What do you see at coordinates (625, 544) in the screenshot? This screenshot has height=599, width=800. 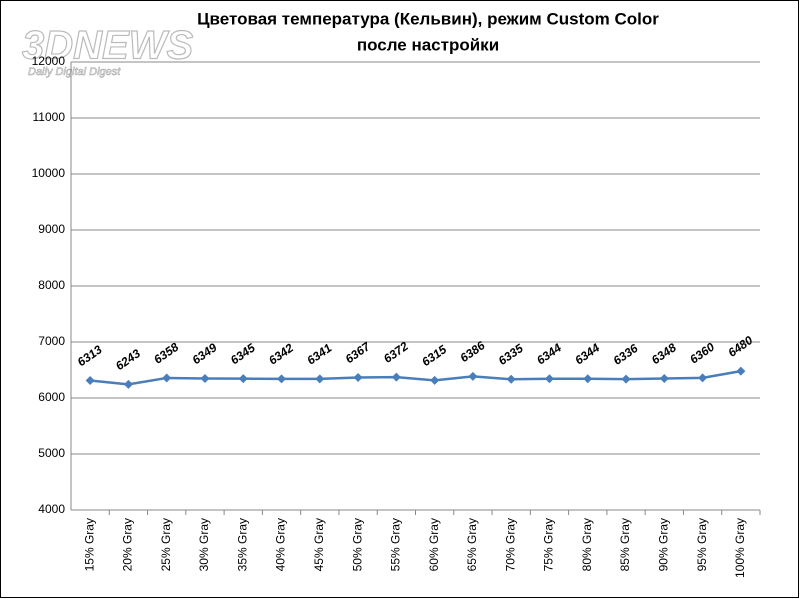 I see `x-tick-label: 85% Gray` at bounding box center [625, 544].